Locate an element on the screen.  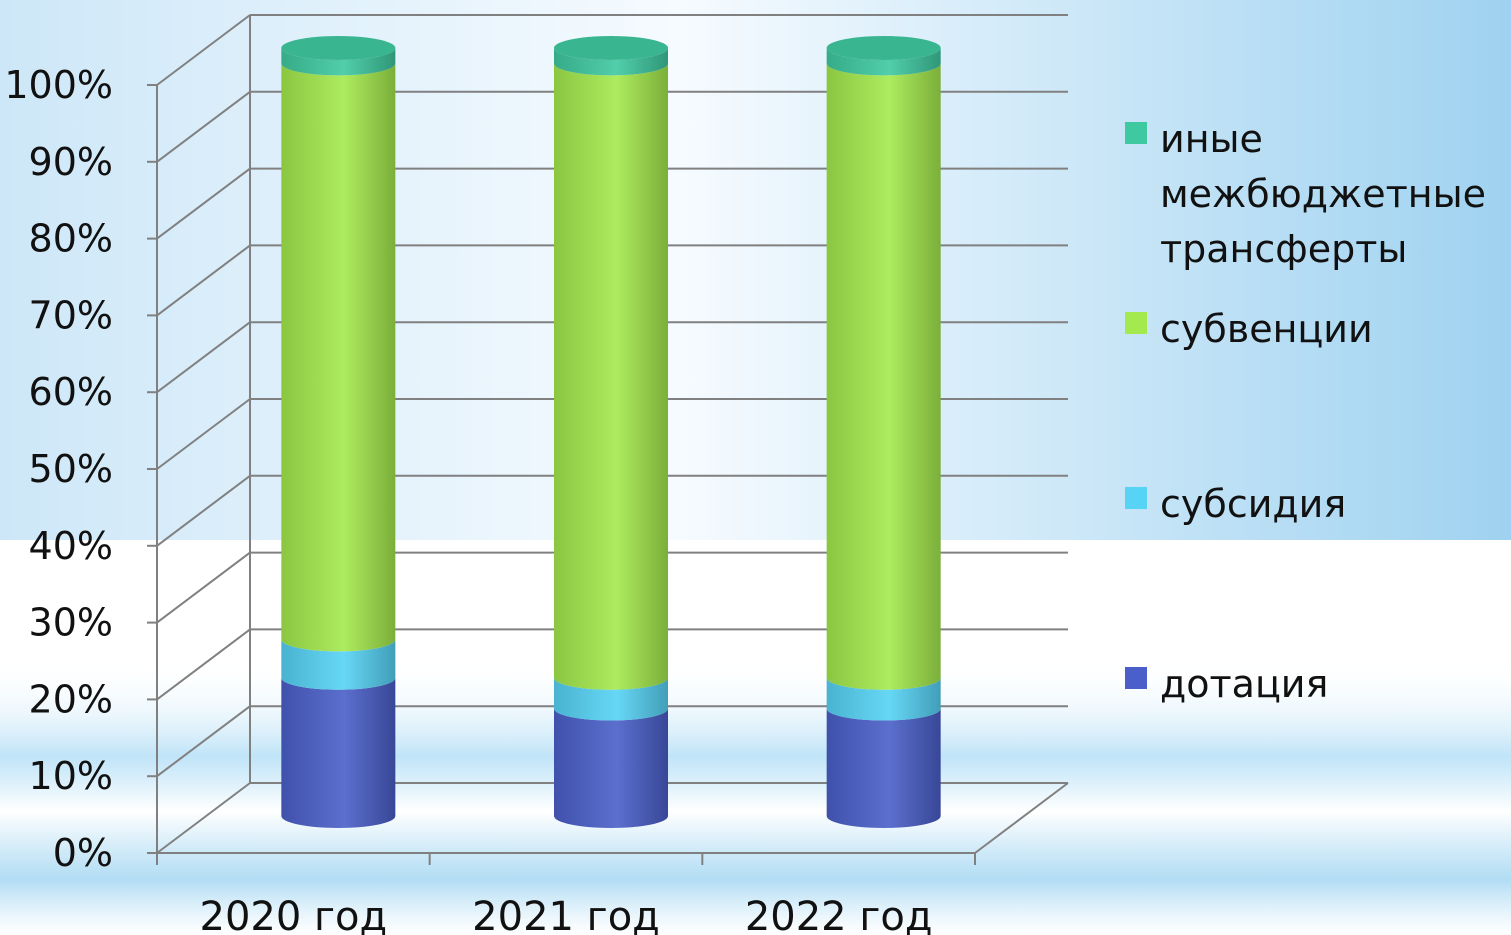
y-tick-label: 70% is located at coordinates (71, 315).